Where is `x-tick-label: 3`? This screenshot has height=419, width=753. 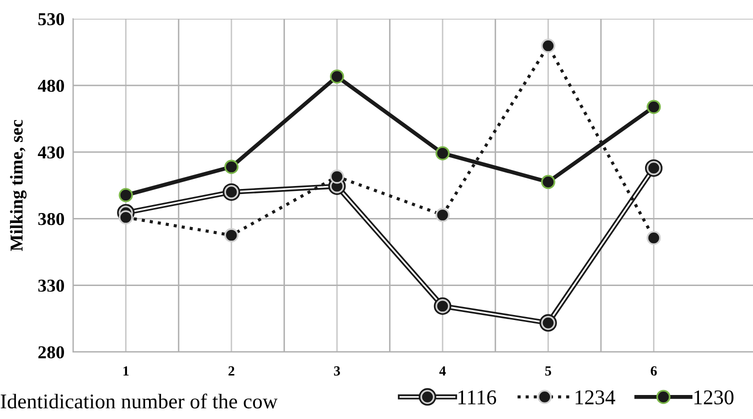
x-tick-label: 3 is located at coordinates (337, 371).